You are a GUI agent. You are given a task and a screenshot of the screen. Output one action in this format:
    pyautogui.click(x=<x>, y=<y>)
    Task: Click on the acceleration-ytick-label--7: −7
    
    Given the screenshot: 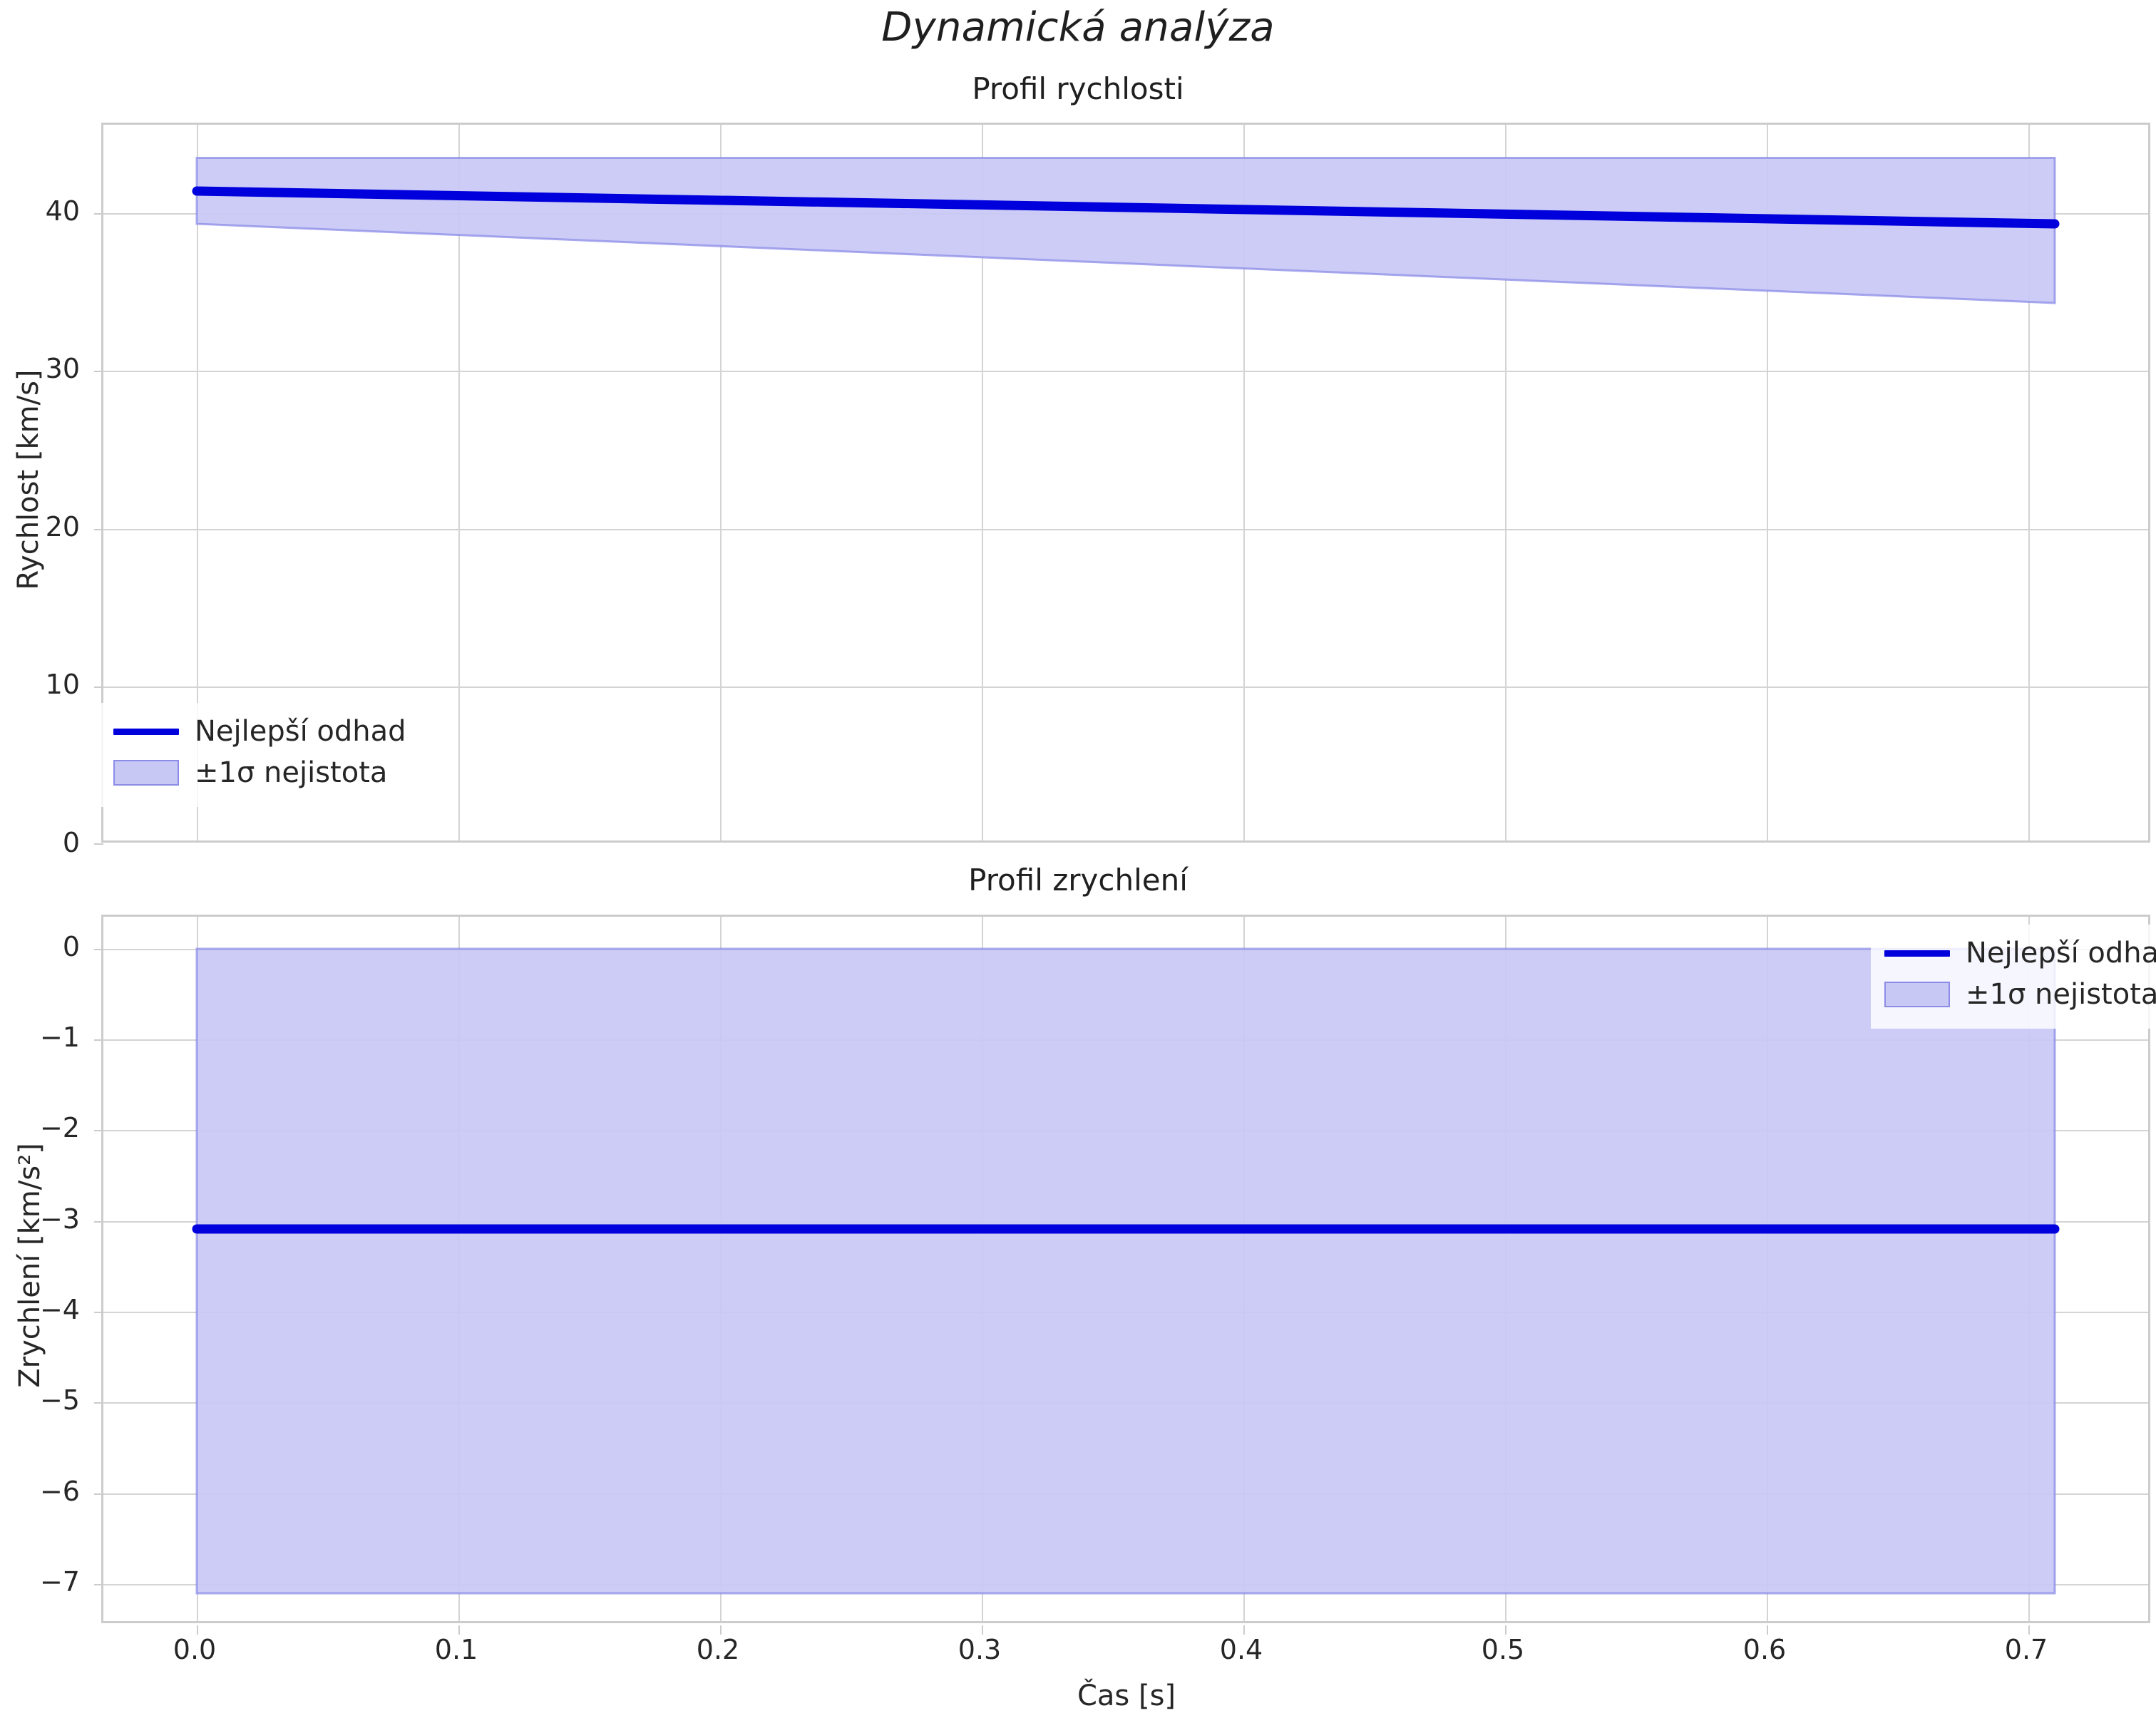 What is the action you would take?
    pyautogui.click(x=59, y=1582)
    